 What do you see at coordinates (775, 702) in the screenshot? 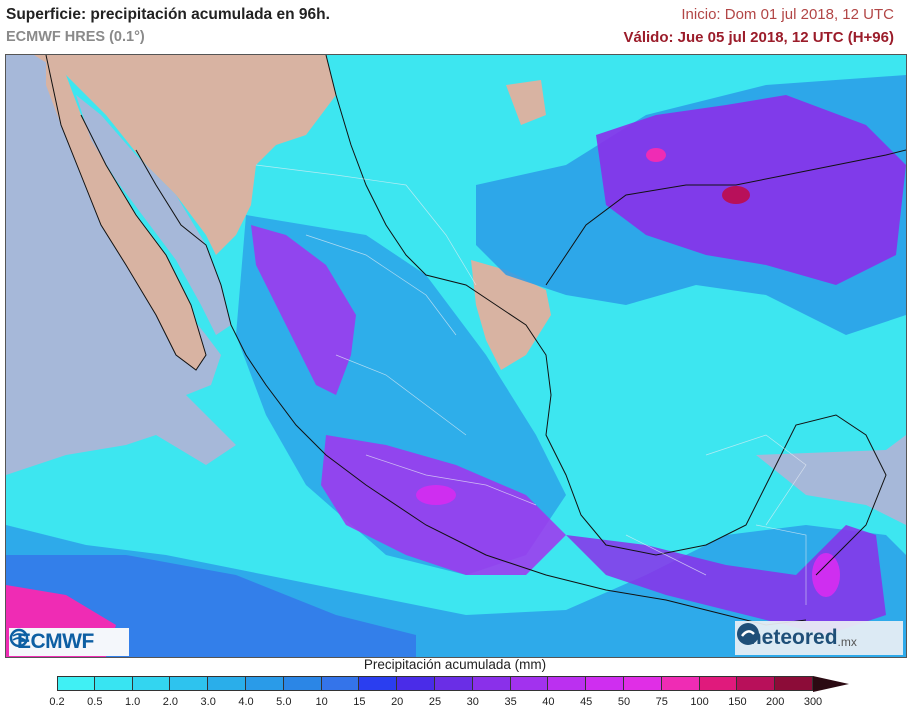
I see `colorbar-tick-label: 200` at bounding box center [775, 702].